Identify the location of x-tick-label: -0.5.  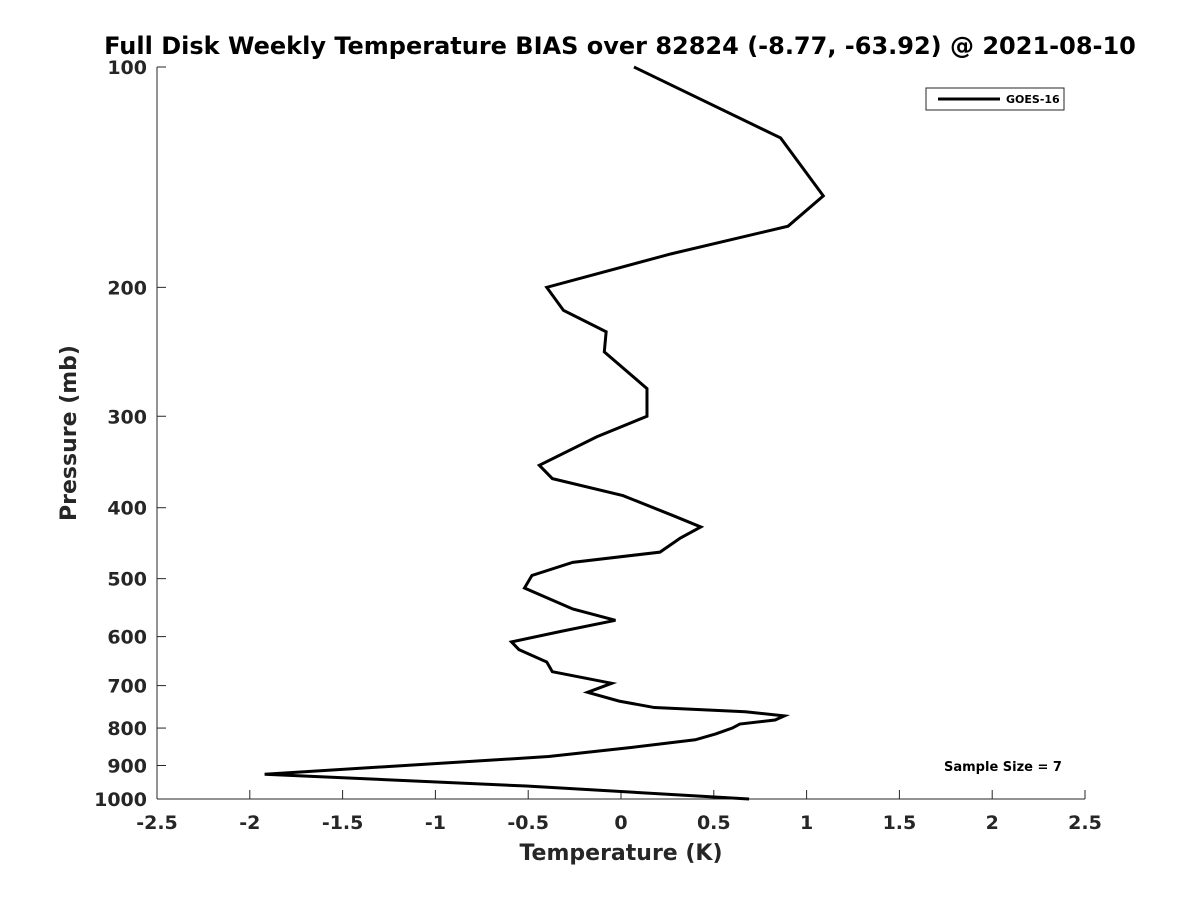
(528, 823).